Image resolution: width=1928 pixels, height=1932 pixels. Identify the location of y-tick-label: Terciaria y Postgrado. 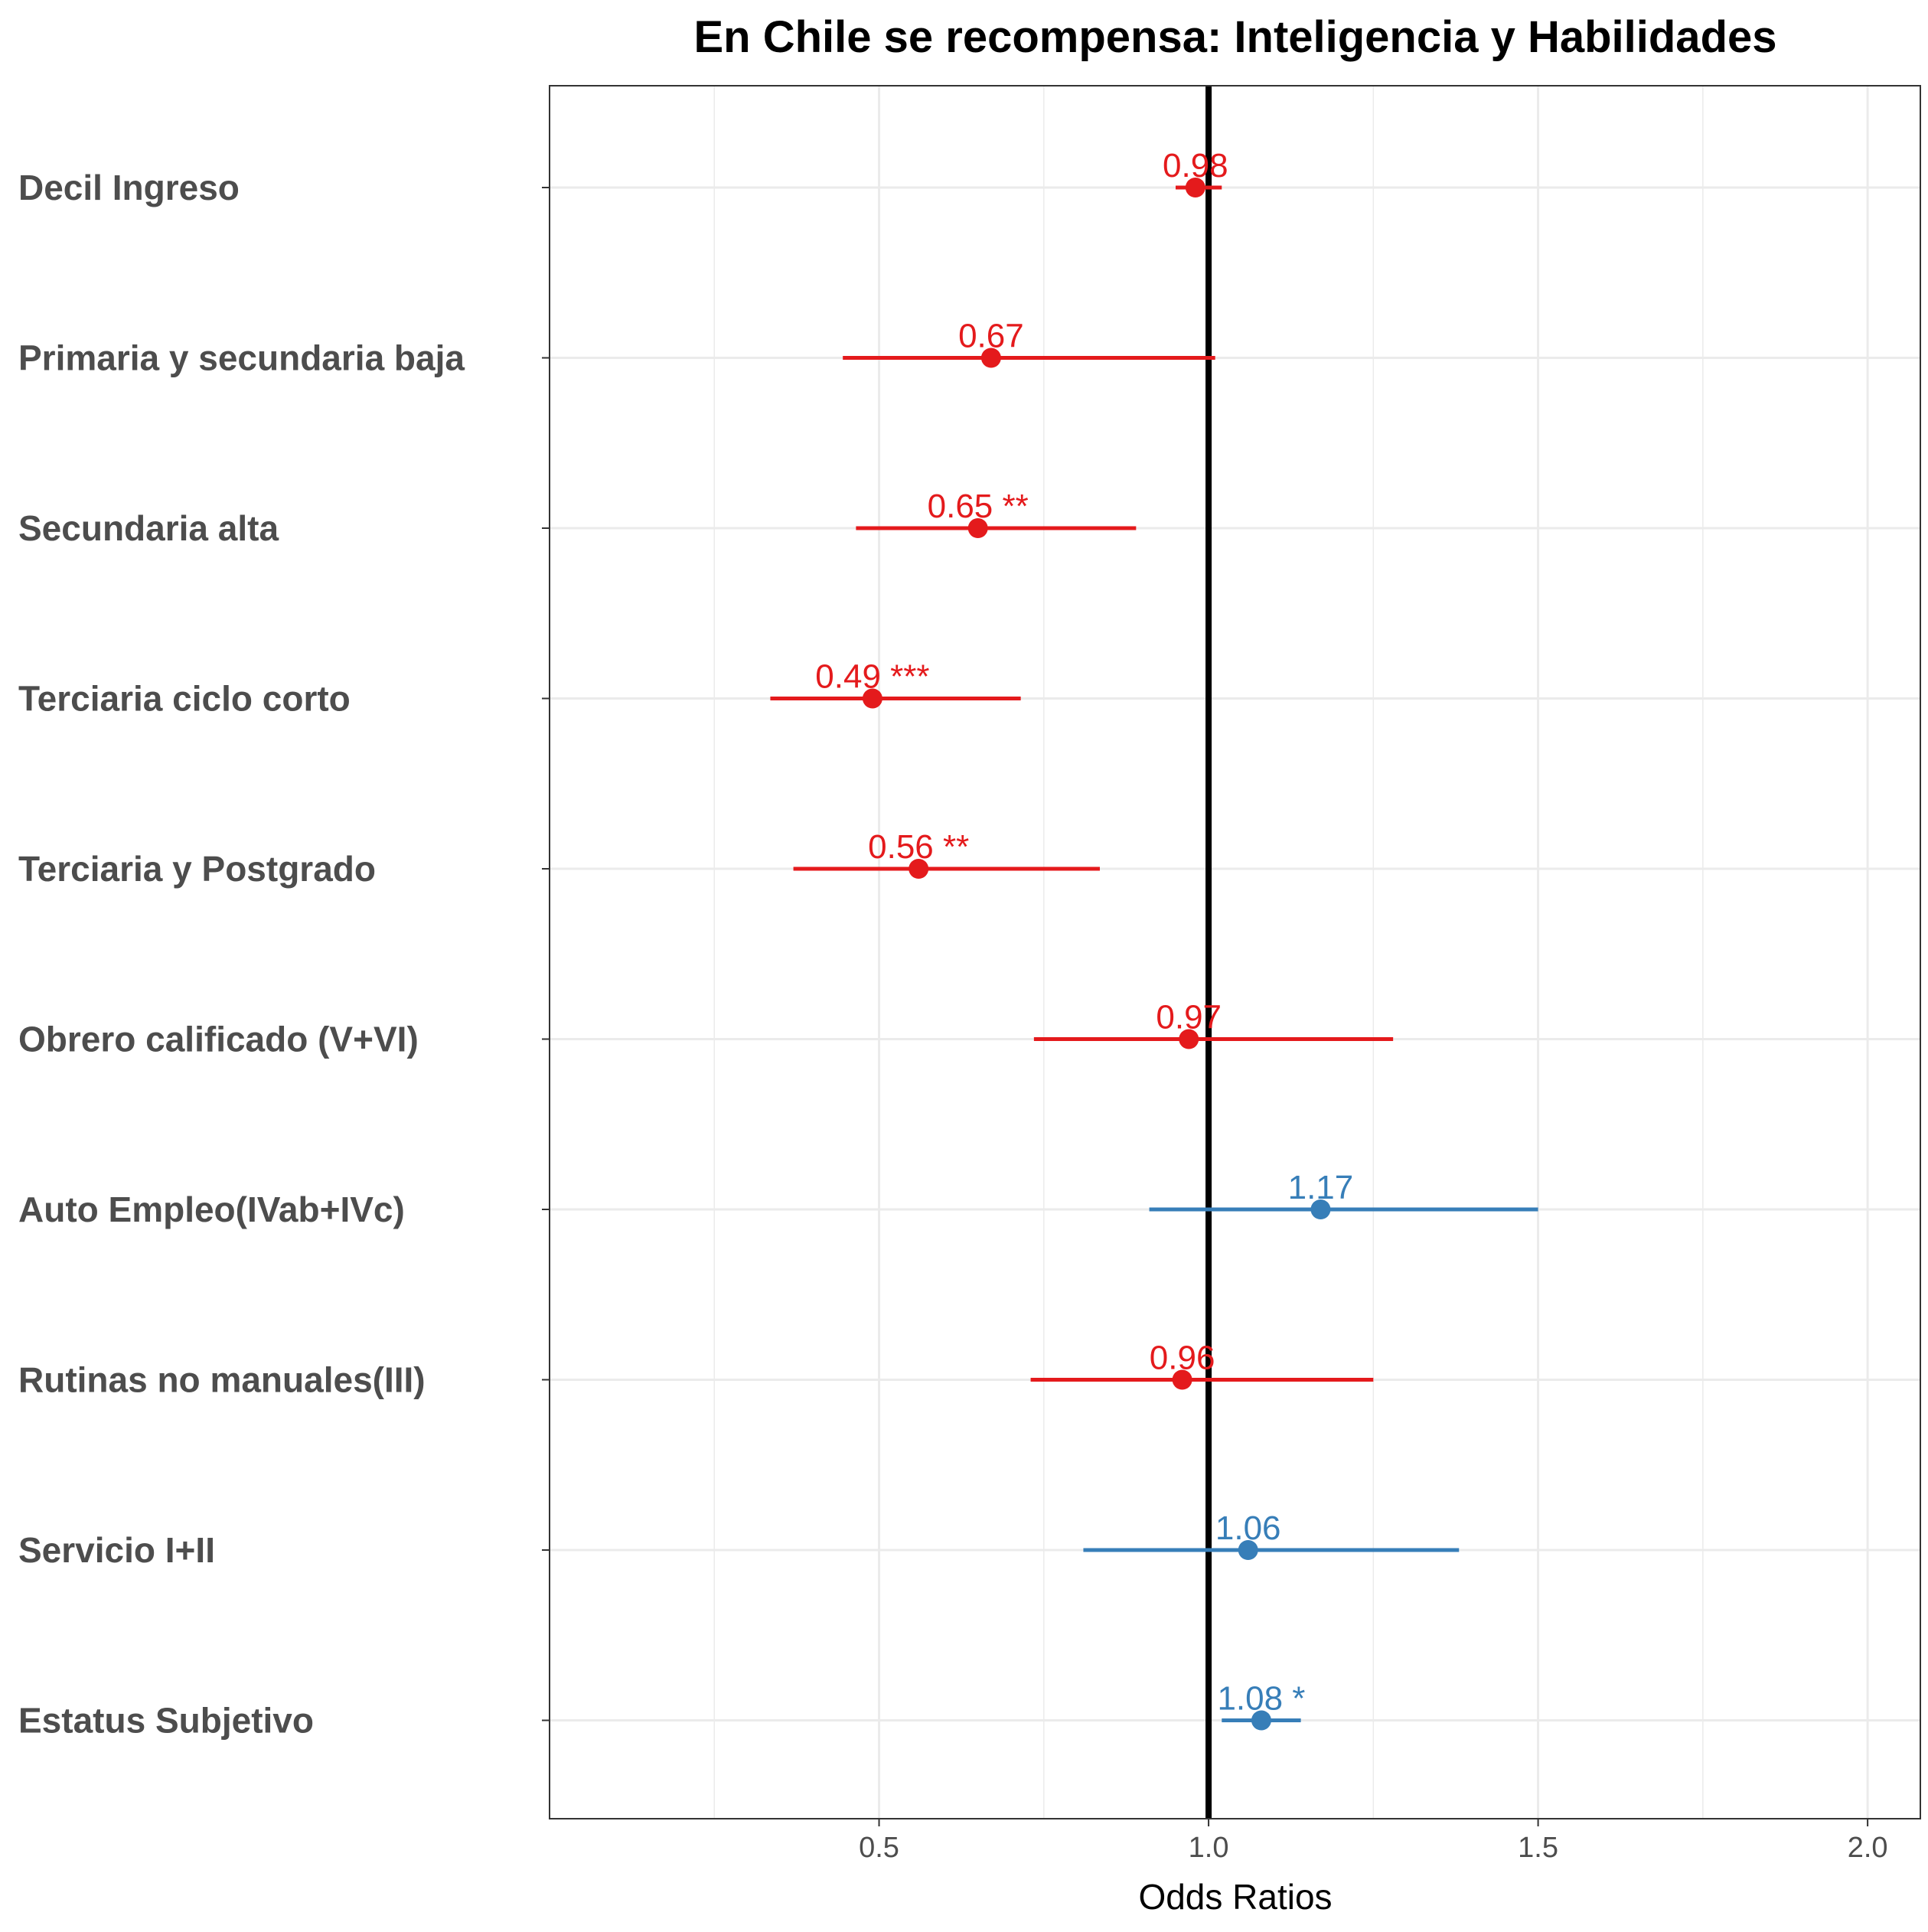
(197, 869).